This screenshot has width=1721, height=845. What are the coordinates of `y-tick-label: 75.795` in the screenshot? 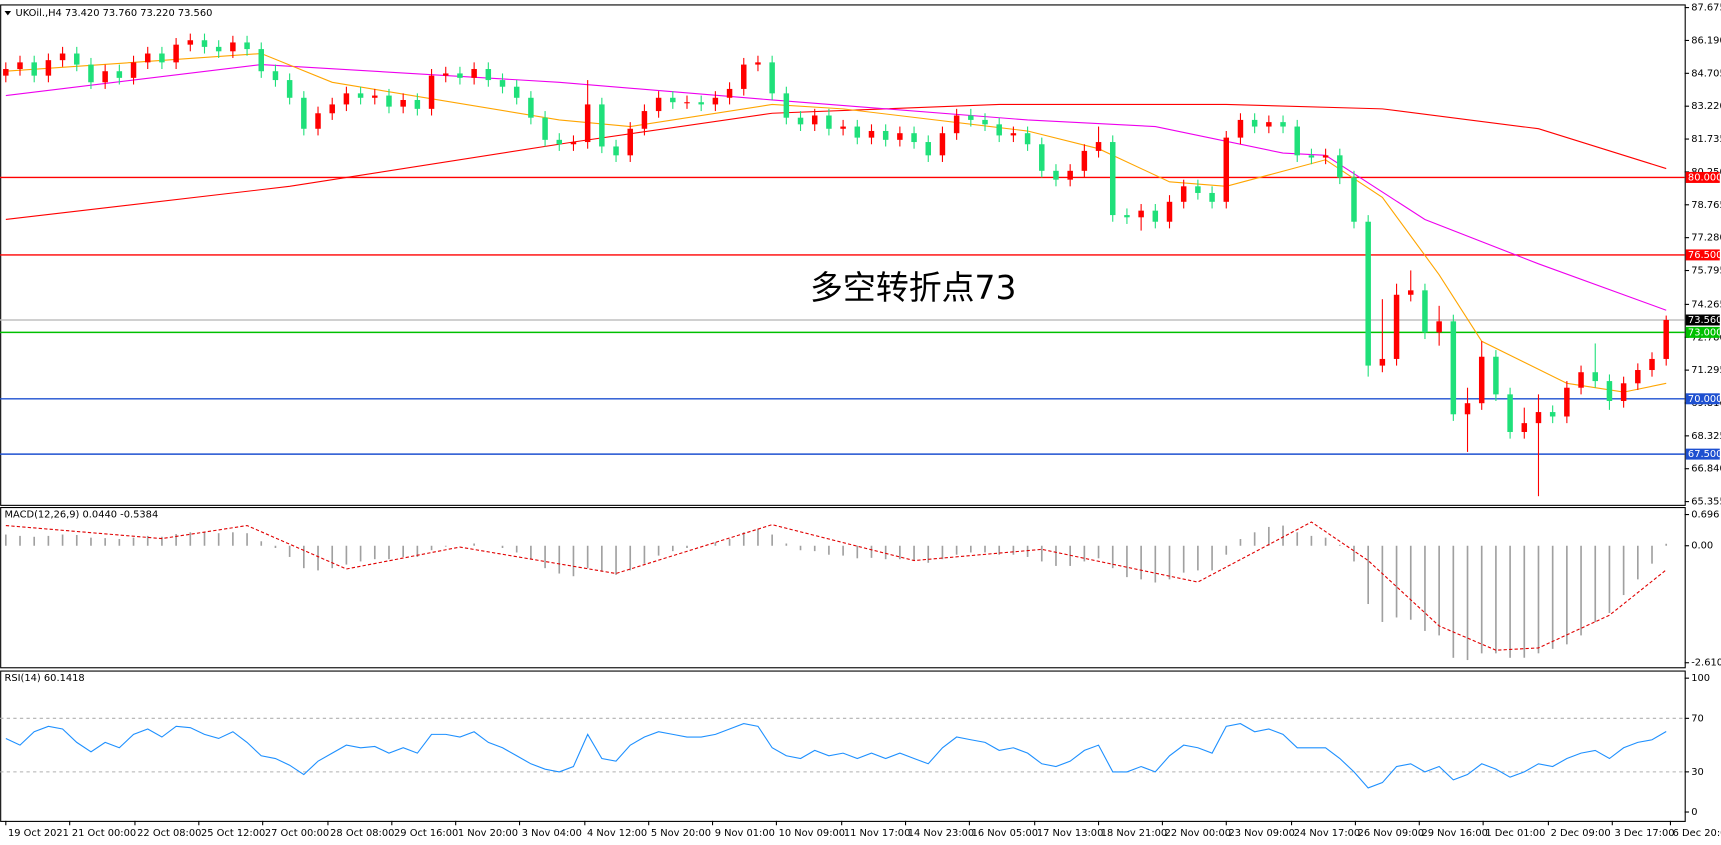 It's located at (1706, 271).